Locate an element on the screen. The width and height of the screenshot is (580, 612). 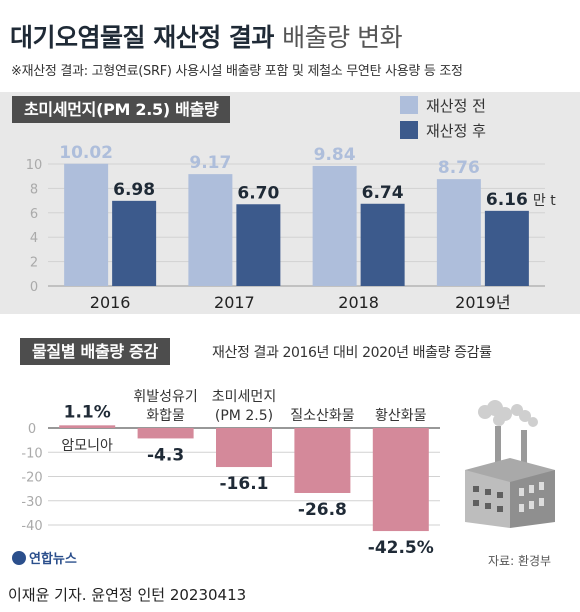
source-text: 자료: 환경부 is located at coordinates (520, 561).